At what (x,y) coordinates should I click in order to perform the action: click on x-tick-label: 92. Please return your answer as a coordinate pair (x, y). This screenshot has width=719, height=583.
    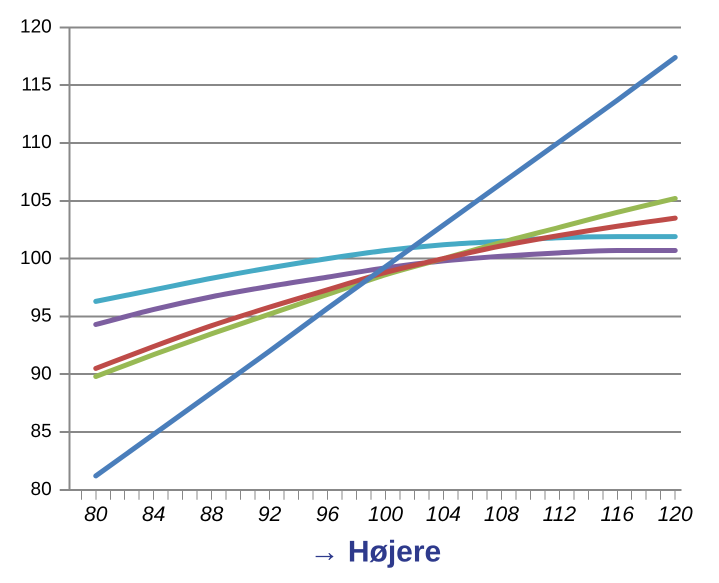
    Looking at the image, I should click on (270, 514).